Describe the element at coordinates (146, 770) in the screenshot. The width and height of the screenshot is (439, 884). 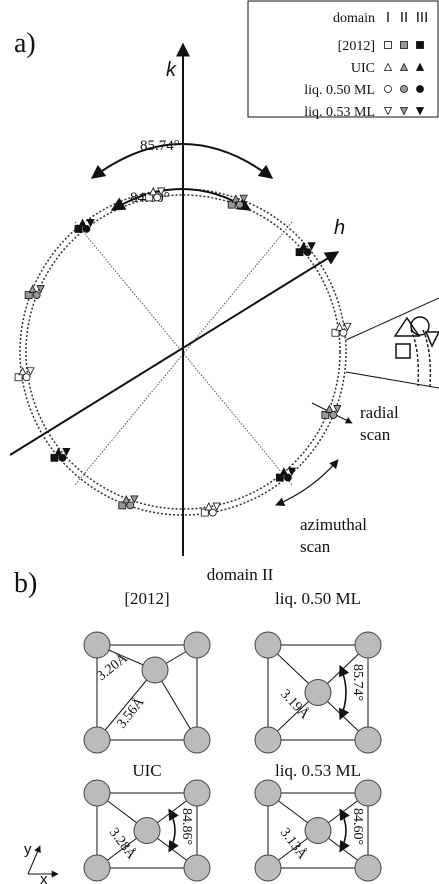
I see `cell-title: UIC` at that location.